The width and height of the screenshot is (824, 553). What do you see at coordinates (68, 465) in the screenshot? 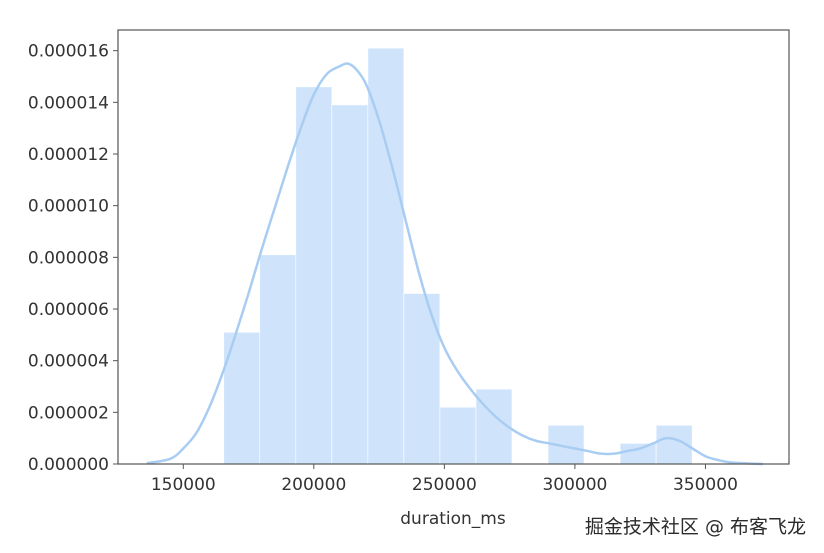
I see `y-tick-label: 0.000000` at bounding box center [68, 465].